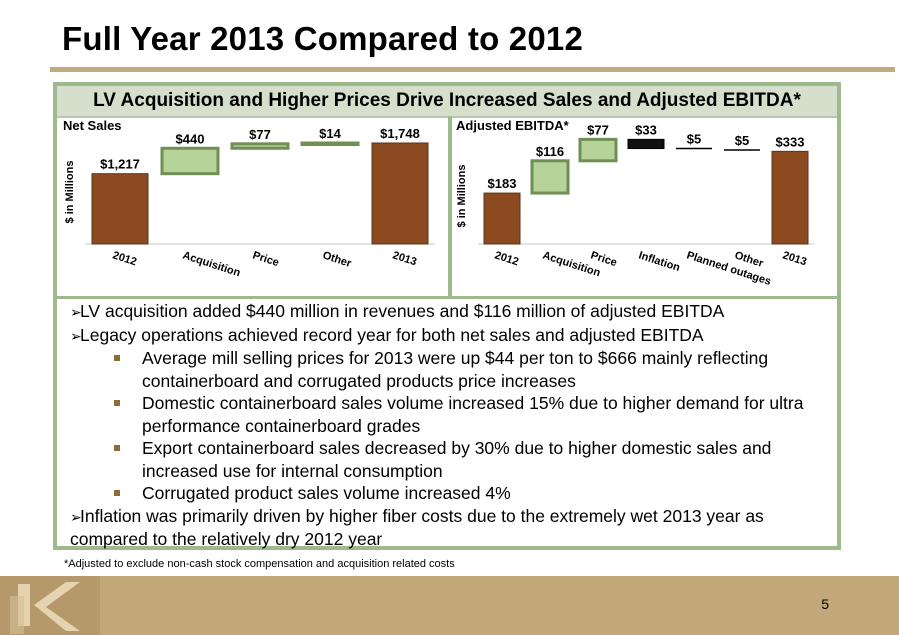 This screenshot has width=899, height=635. I want to click on data-label: $183, so click(502, 183).